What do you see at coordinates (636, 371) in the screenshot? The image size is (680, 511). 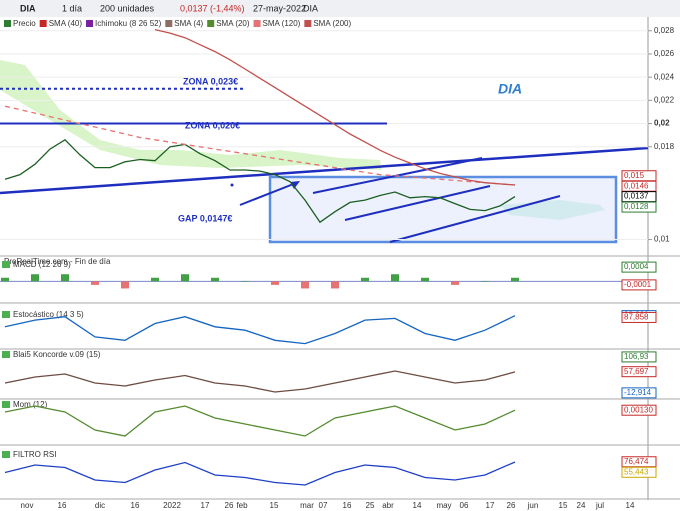 I see `value-tag-label: 57,697` at bounding box center [636, 371].